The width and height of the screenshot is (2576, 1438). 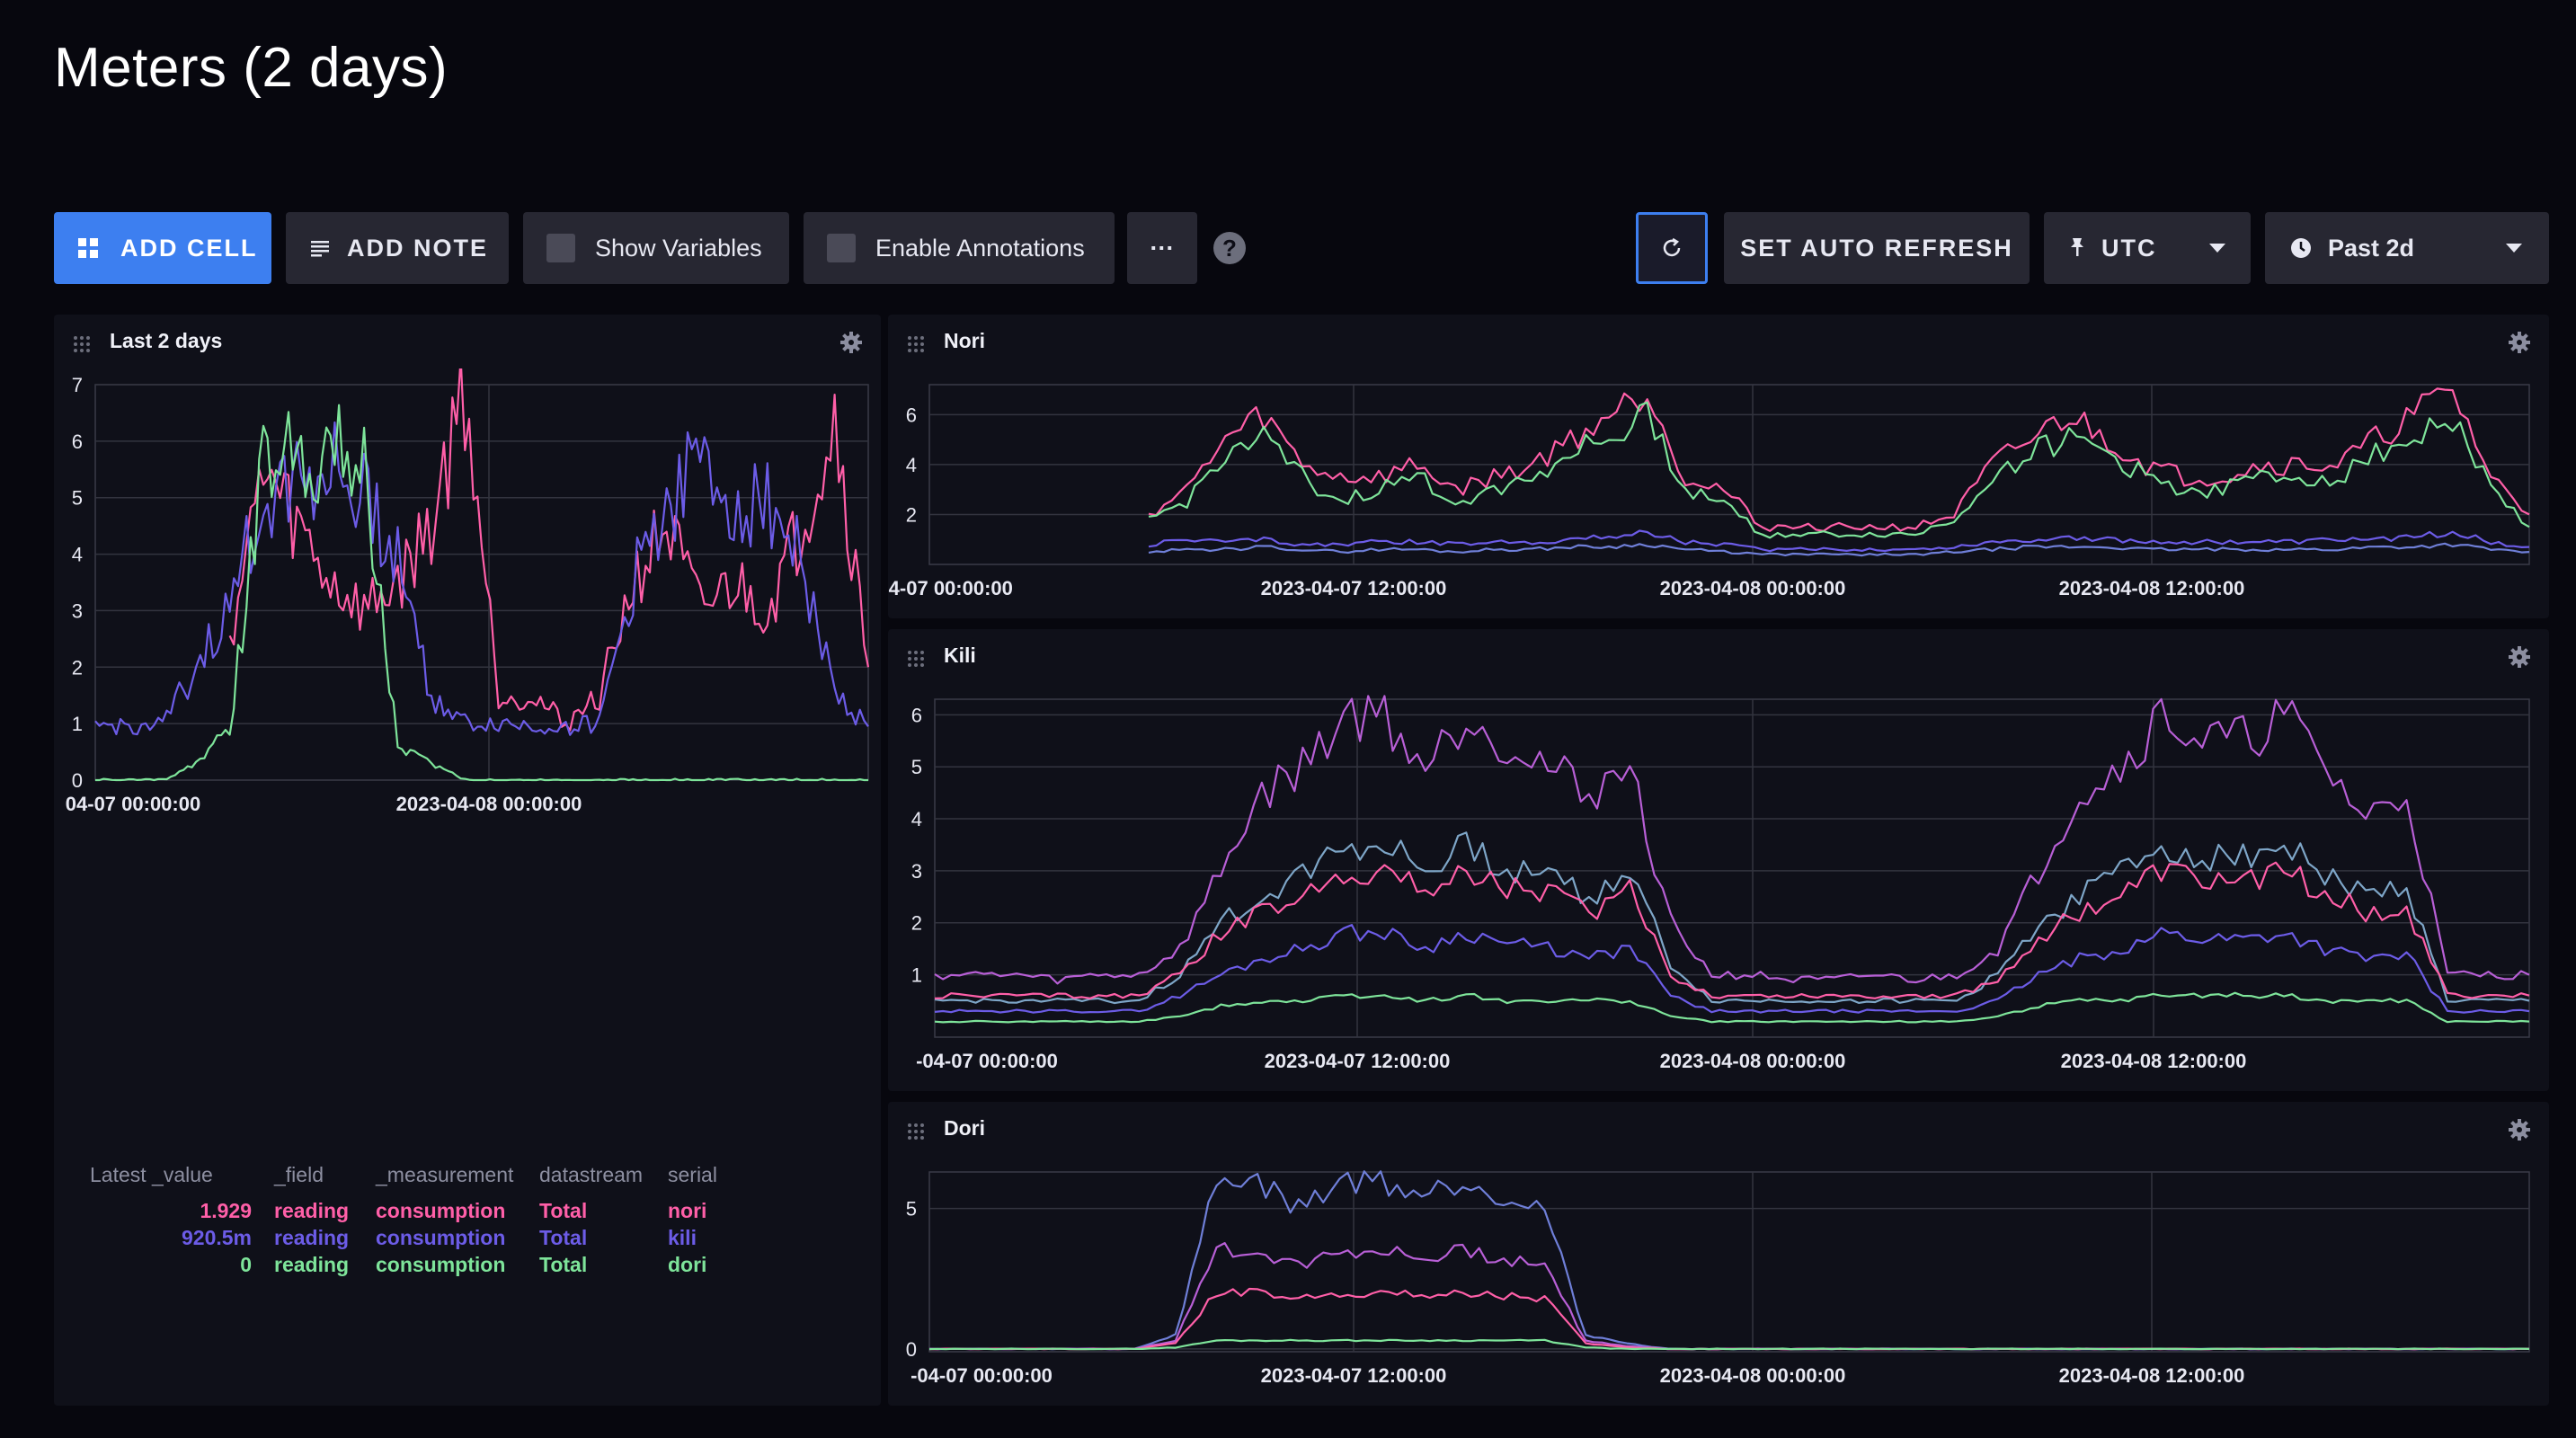 I want to click on show-variables-toggle: Show Variables, so click(x=656, y=248).